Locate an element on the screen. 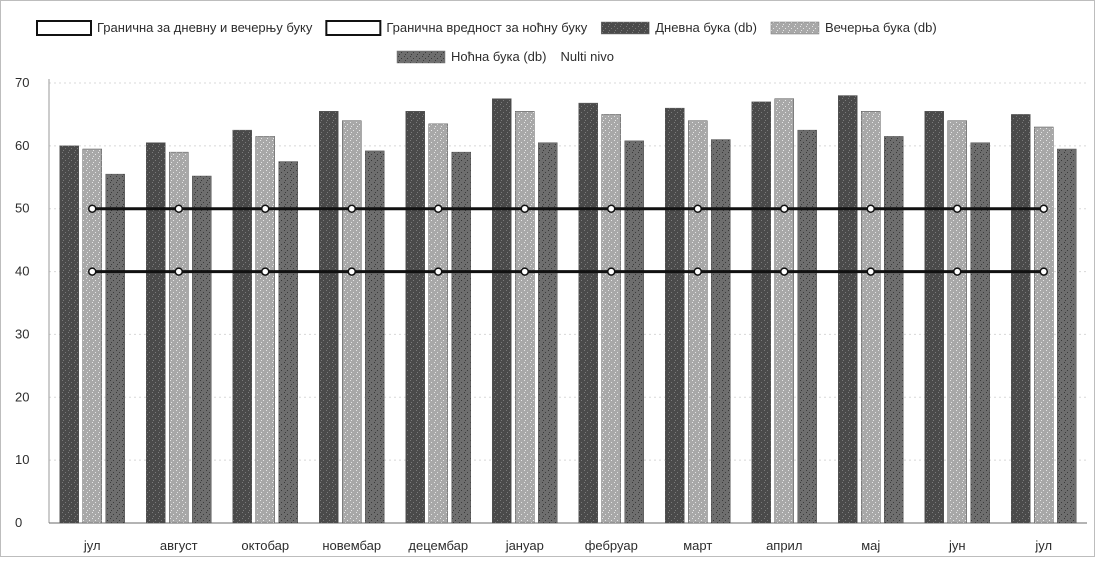  bar-ноћна-бука-db-6 is located at coordinates (548, 333).